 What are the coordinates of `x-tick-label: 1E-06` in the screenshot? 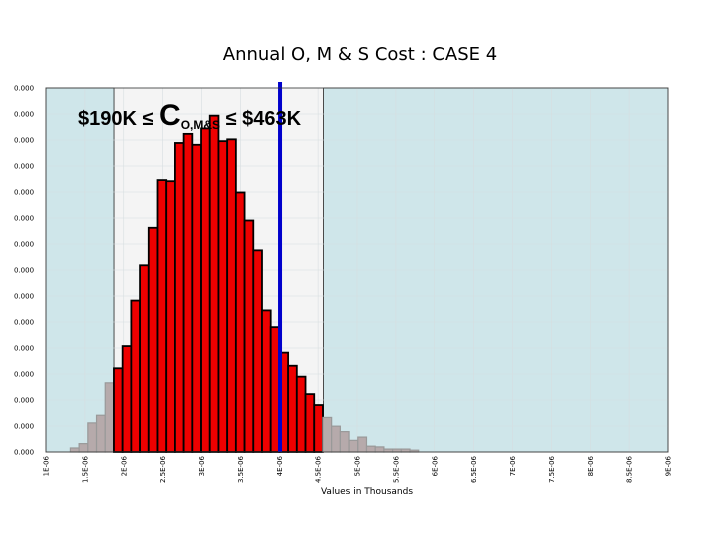 It's located at (47, 465).